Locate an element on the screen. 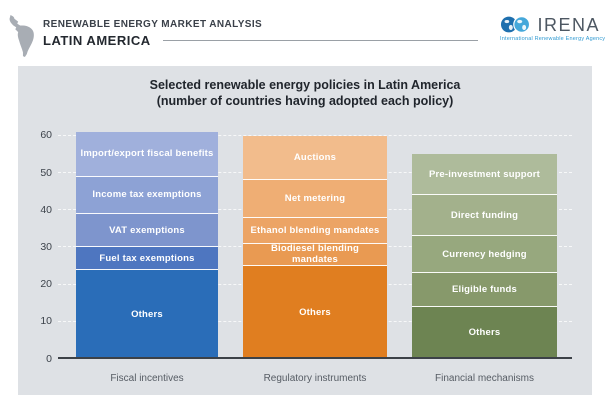 The image size is (610, 413). segment-auctions-regulatory-instruments: Auctions is located at coordinates (315, 158).